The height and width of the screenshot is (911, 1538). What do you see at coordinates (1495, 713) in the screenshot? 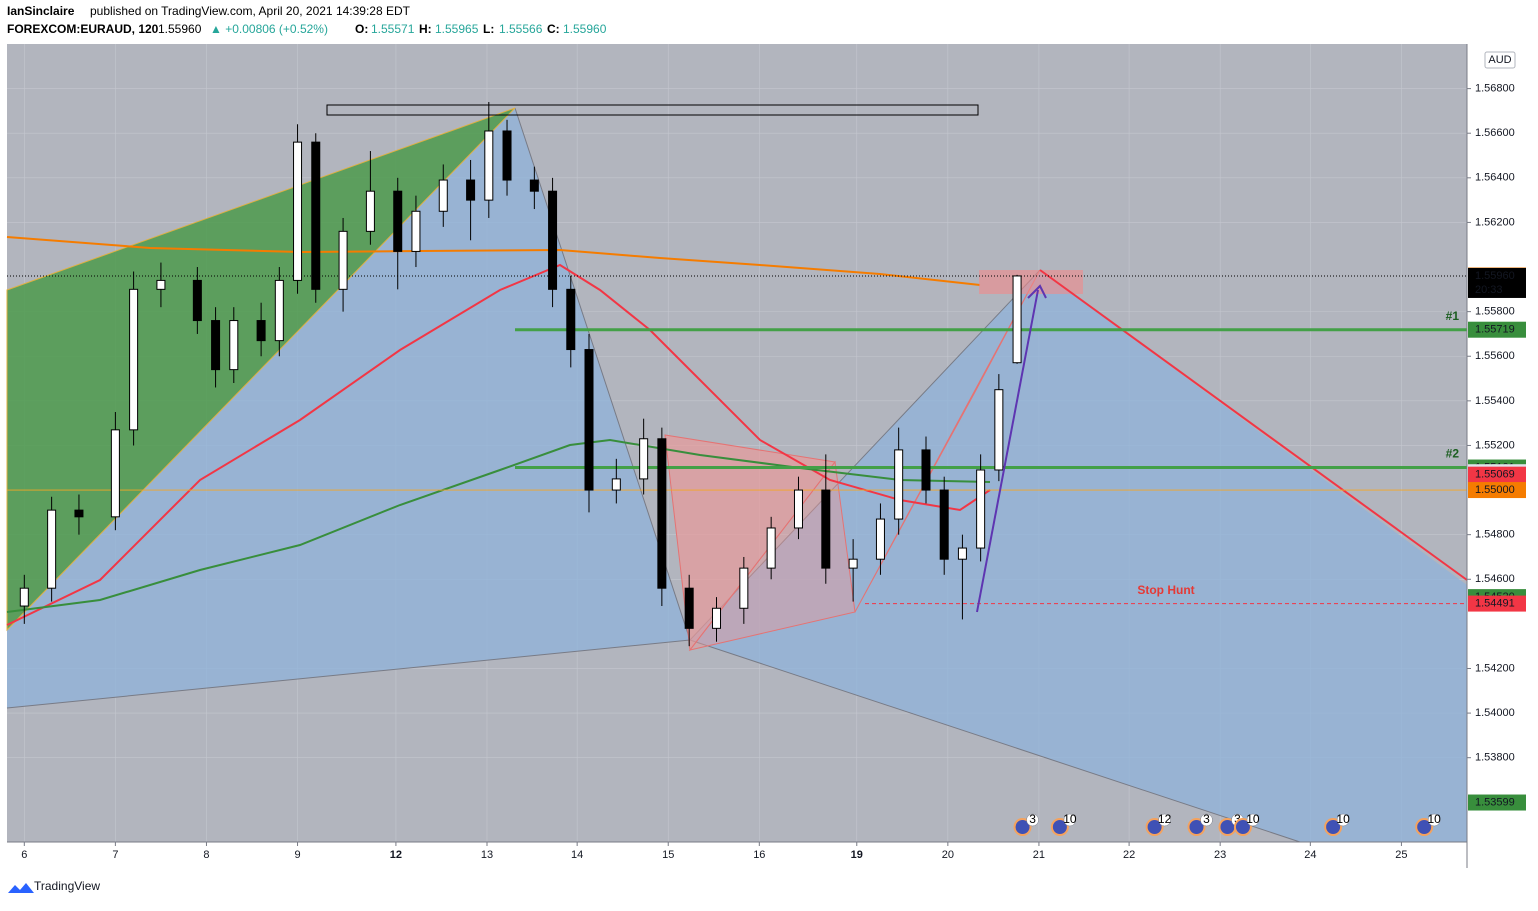
I see `y-tick-label: 1.54000` at bounding box center [1495, 713].